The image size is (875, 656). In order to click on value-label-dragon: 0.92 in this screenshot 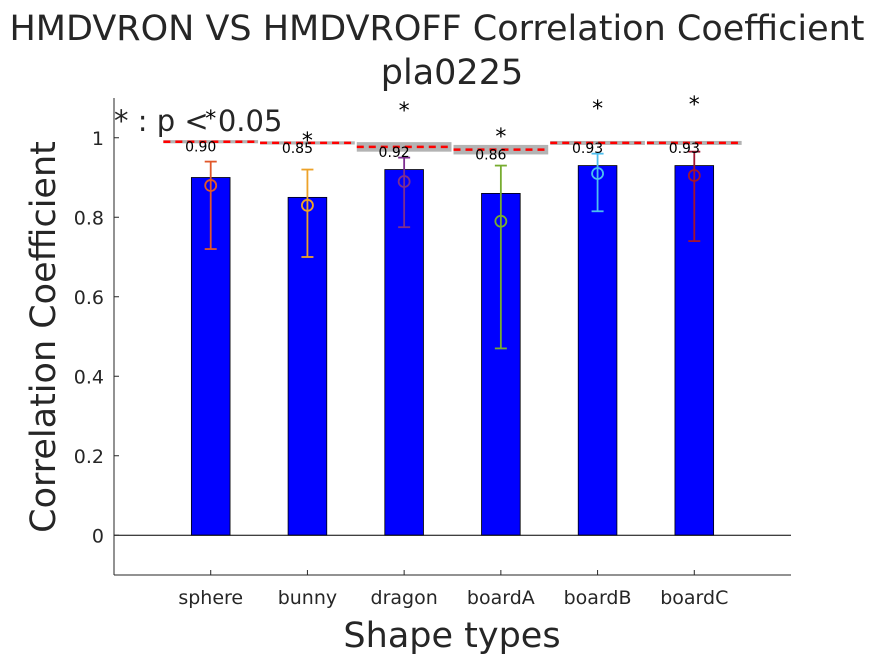, I will do `click(394, 153)`.